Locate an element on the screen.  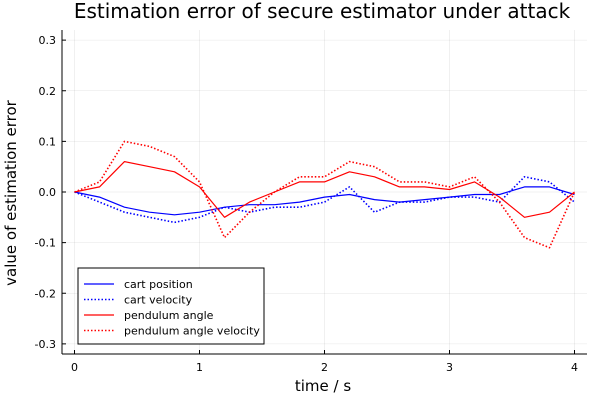
y-tick-label: -0.3 is located at coordinates (45, 344).